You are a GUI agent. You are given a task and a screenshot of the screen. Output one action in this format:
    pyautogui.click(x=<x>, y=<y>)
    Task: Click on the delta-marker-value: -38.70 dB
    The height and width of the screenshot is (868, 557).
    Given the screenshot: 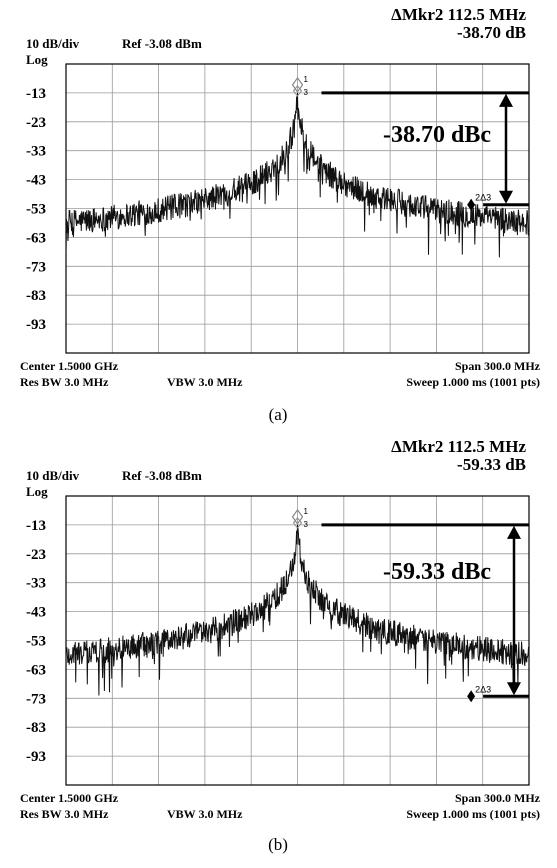 What is the action you would take?
    pyautogui.click(x=491, y=32)
    